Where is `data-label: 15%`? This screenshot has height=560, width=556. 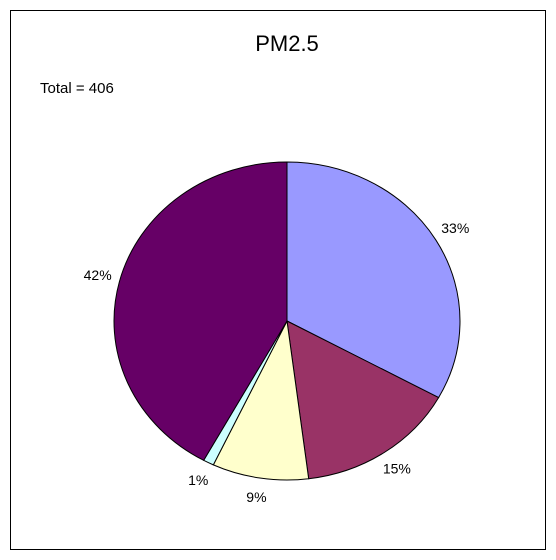
data-label: 15% is located at coordinates (397, 468).